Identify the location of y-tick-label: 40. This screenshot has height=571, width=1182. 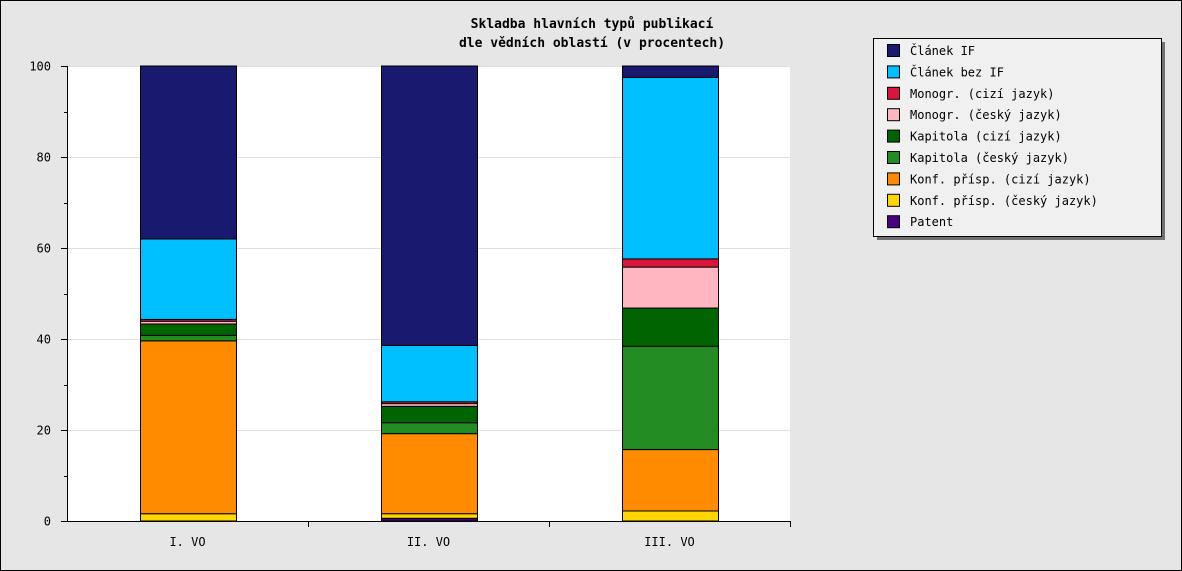
(44, 340).